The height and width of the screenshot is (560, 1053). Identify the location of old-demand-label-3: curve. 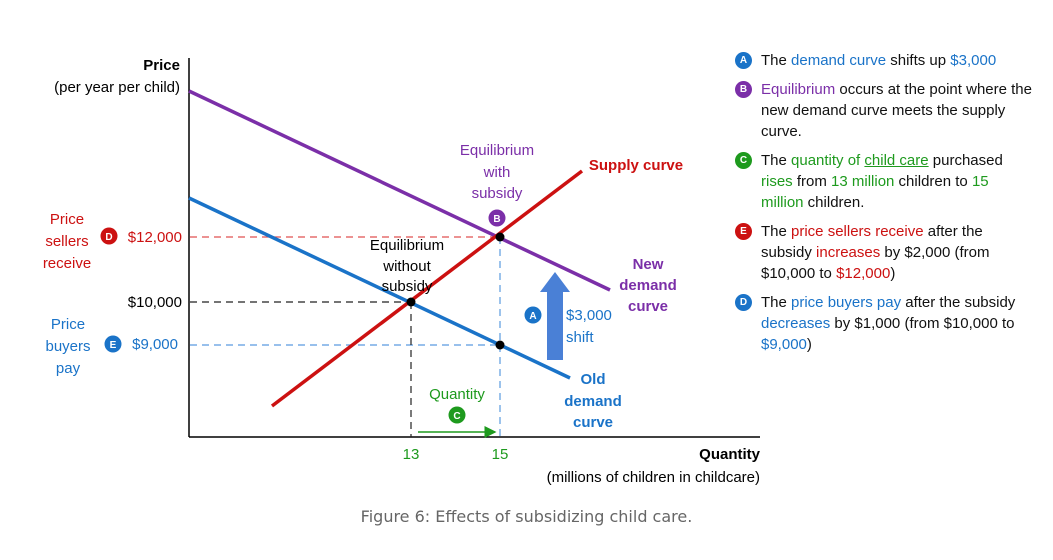
(593, 422).